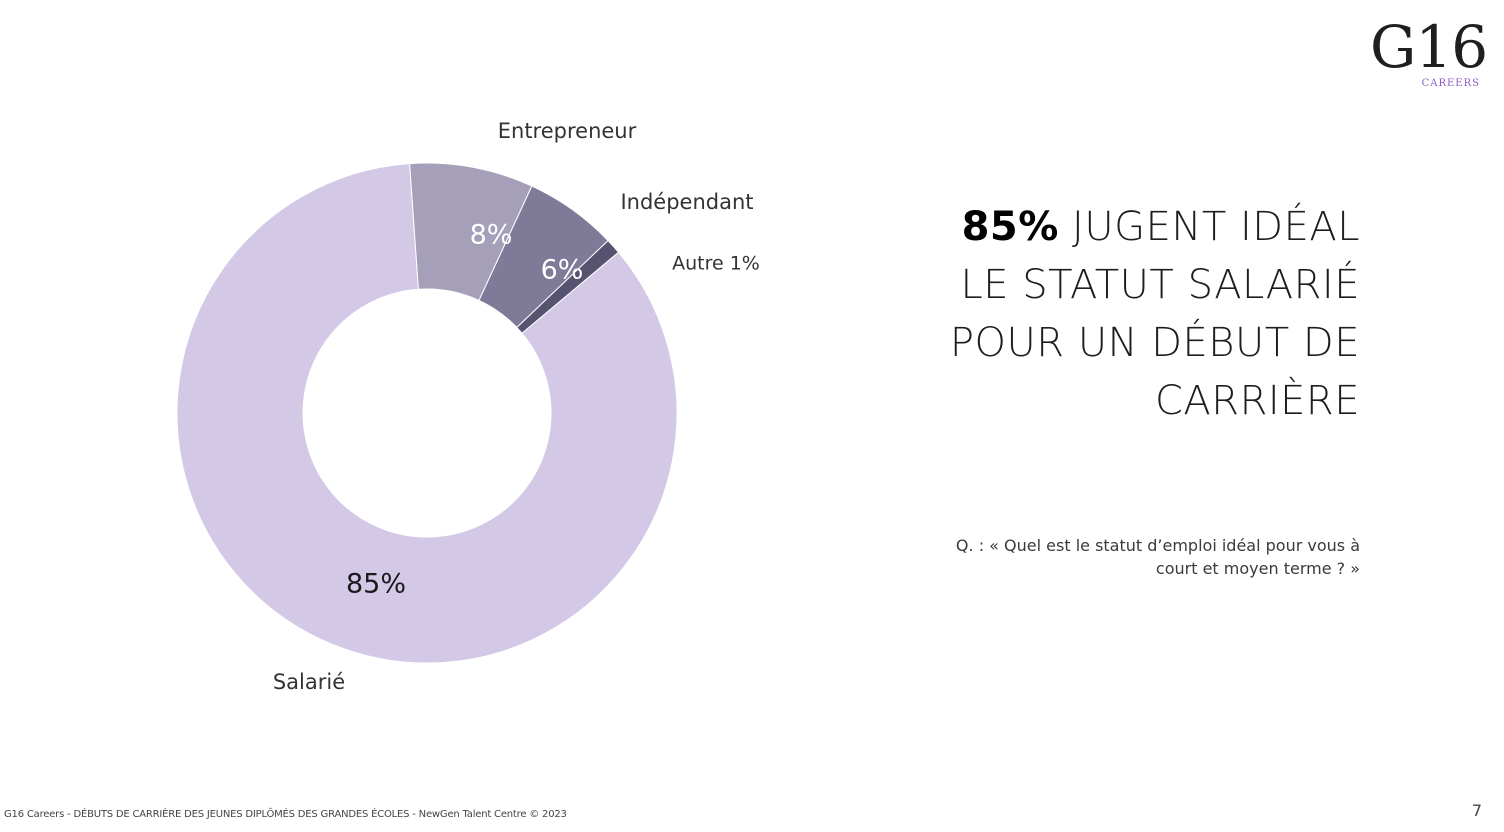  Describe the element at coordinates (1160, 285) in the screenshot. I see `headline-line-2: LE STATUT SALARIÉ` at that location.